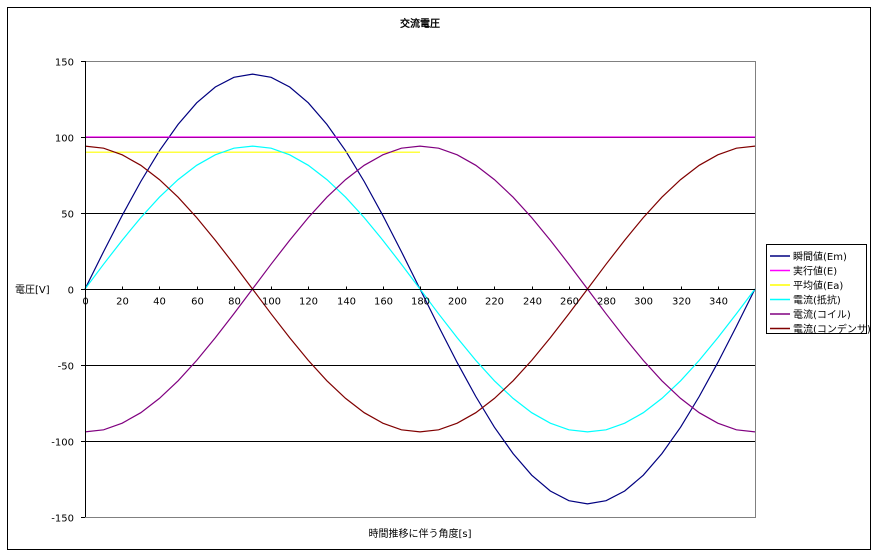  I want to click on x-tick-label: 180, so click(420, 302).